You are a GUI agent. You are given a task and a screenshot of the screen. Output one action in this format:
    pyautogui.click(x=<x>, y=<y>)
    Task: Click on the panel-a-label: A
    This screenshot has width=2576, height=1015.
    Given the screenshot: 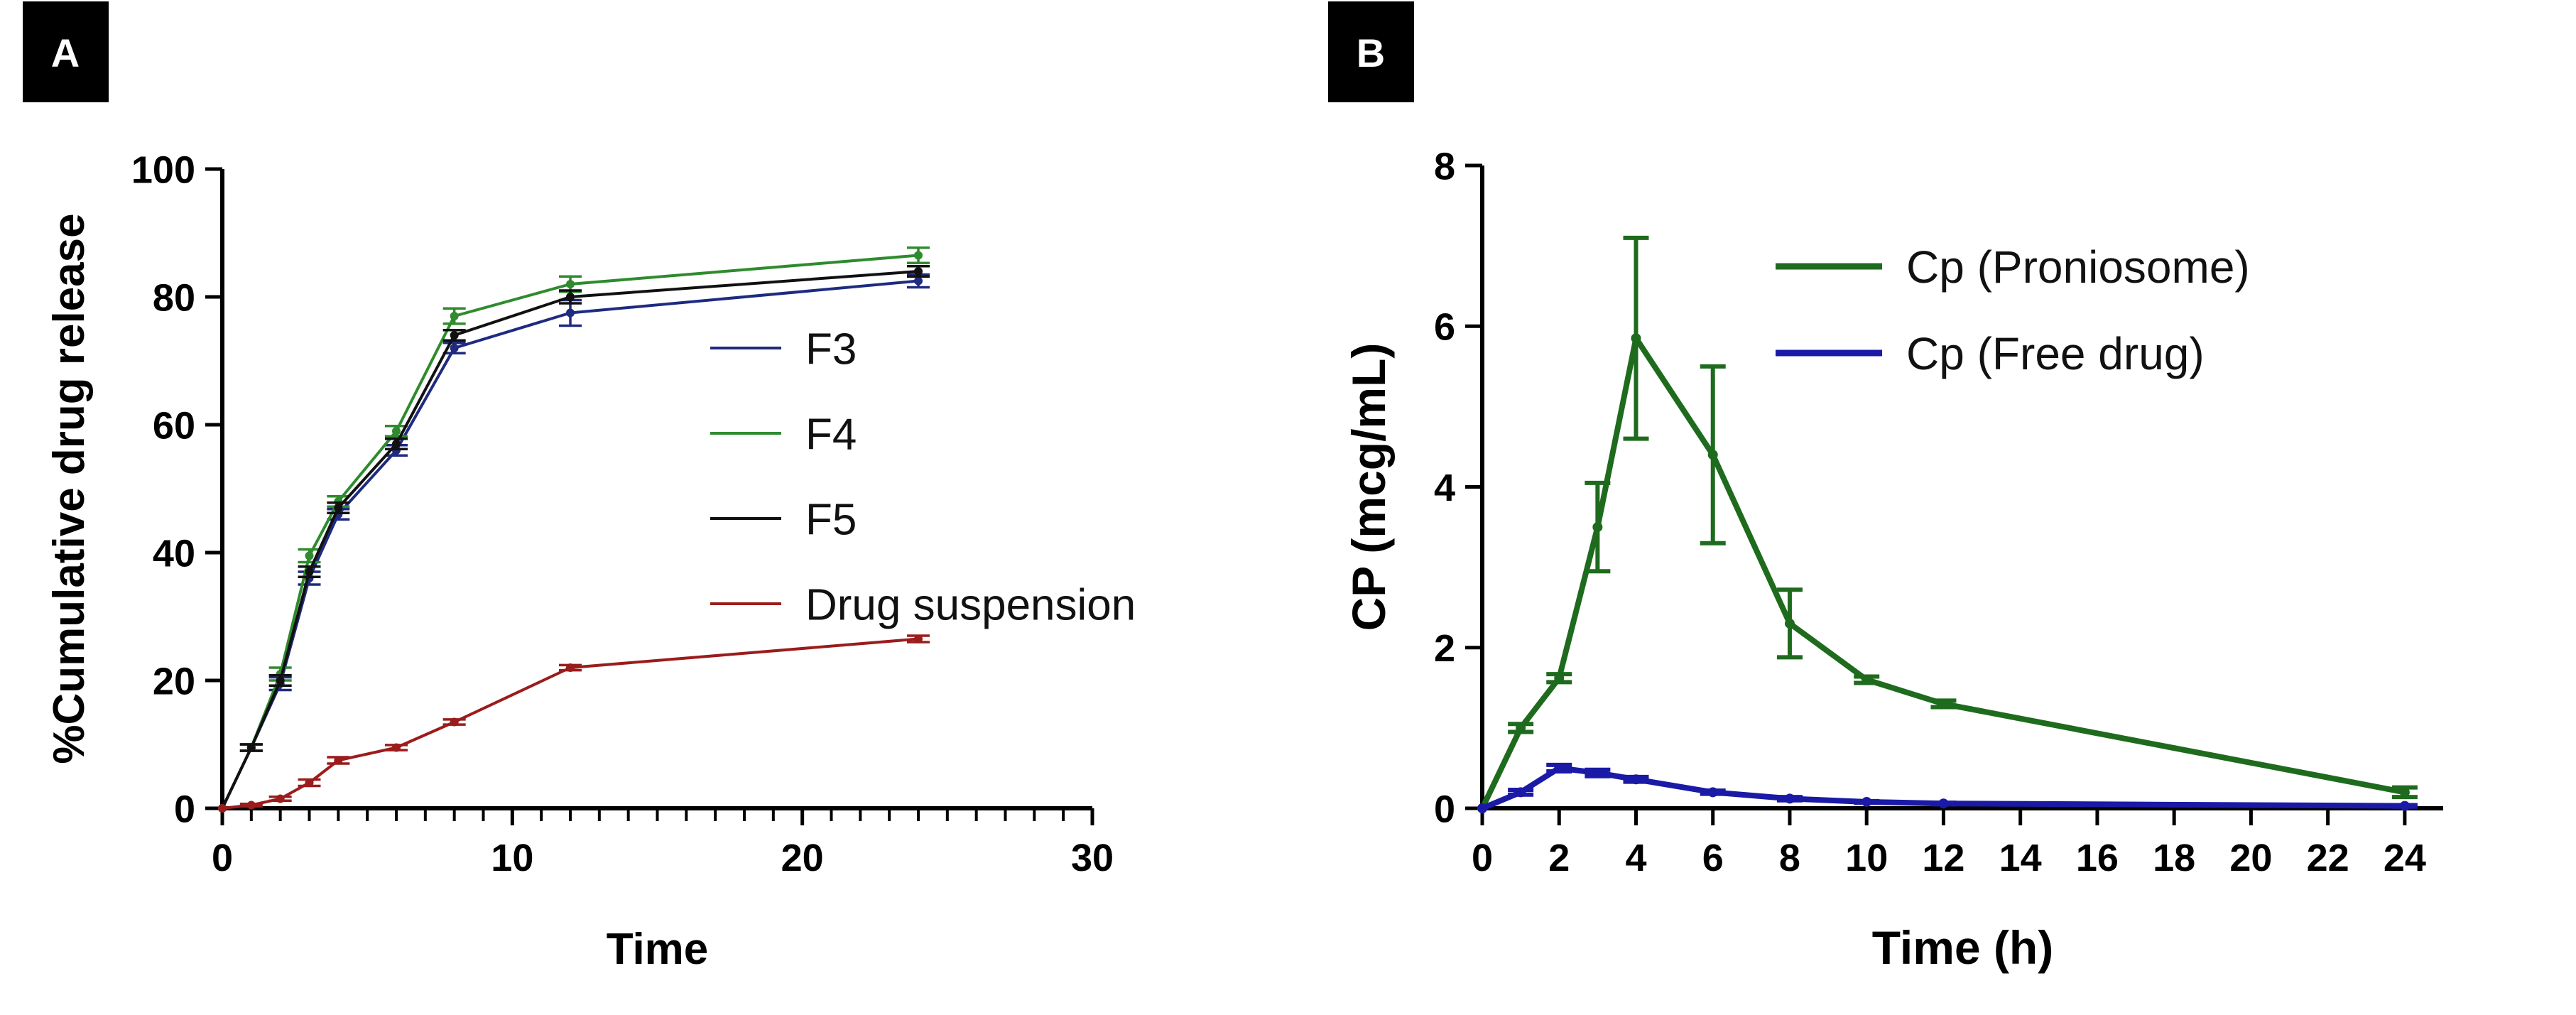 What is the action you would take?
    pyautogui.click(x=65, y=53)
    